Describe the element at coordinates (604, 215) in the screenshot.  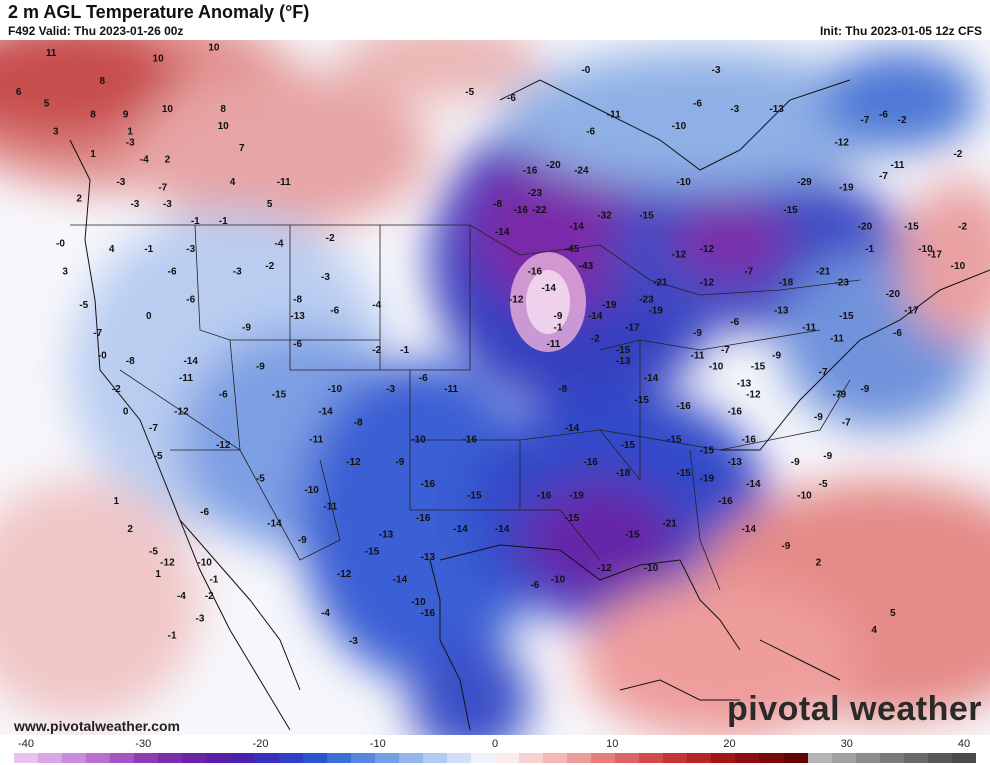
I see `anomaly-value: -32` at that location.